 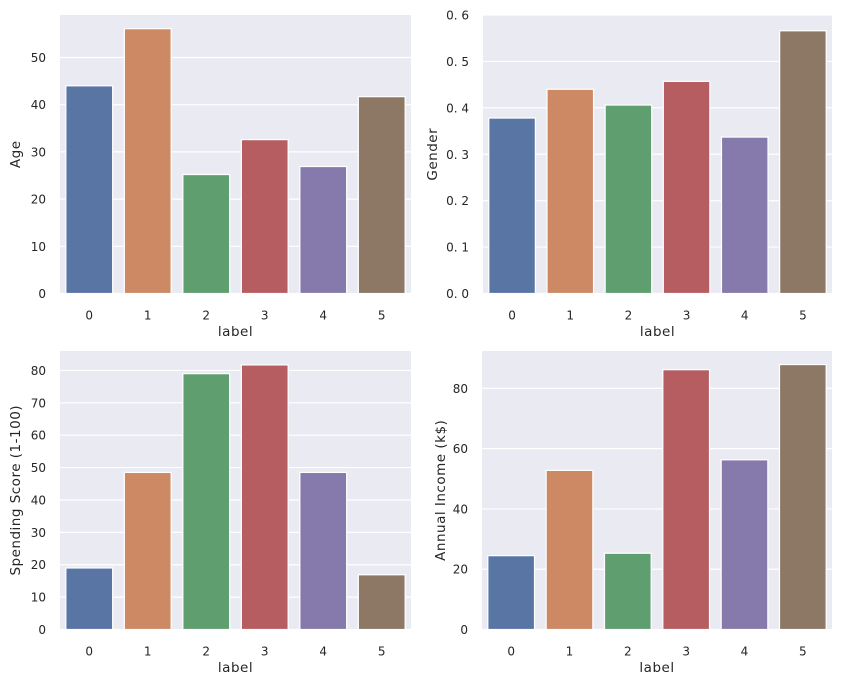 I want to click on y-tick-label: 0. 3, so click(x=457, y=155).